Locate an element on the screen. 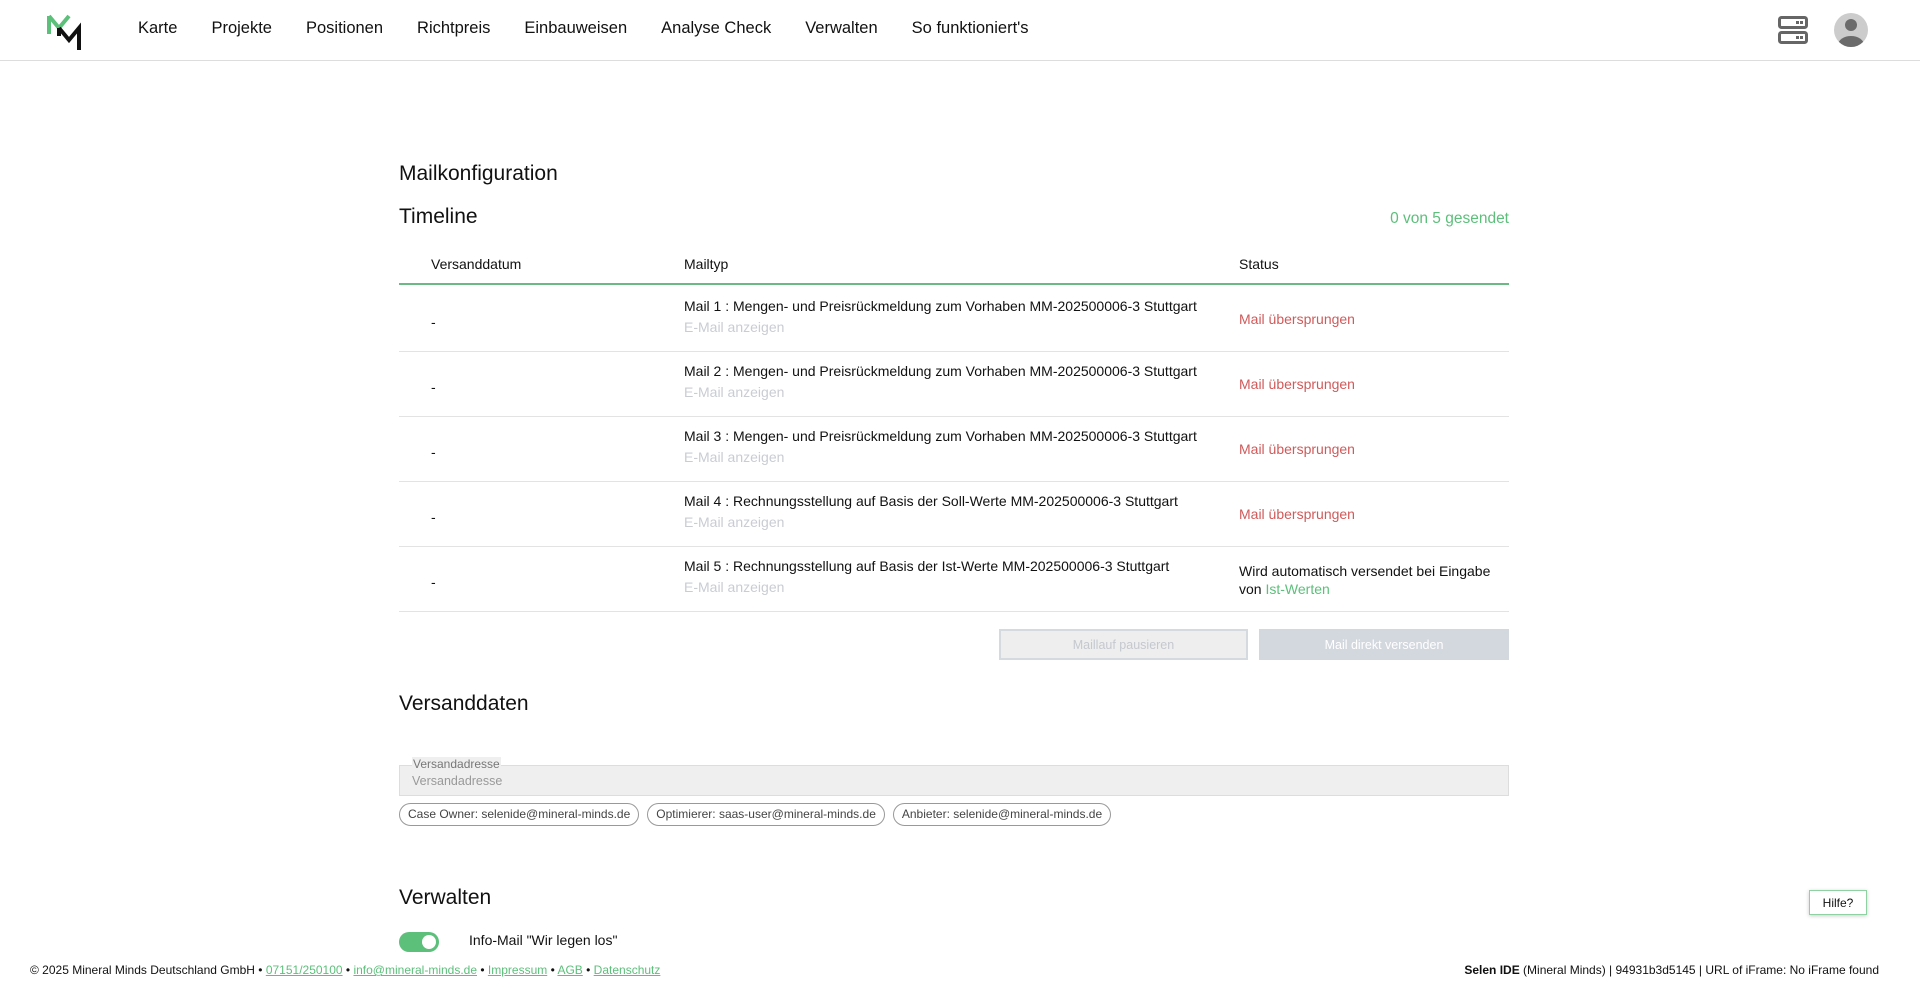 The image size is (1920, 994). info-mail-toggle is located at coordinates (419, 942).